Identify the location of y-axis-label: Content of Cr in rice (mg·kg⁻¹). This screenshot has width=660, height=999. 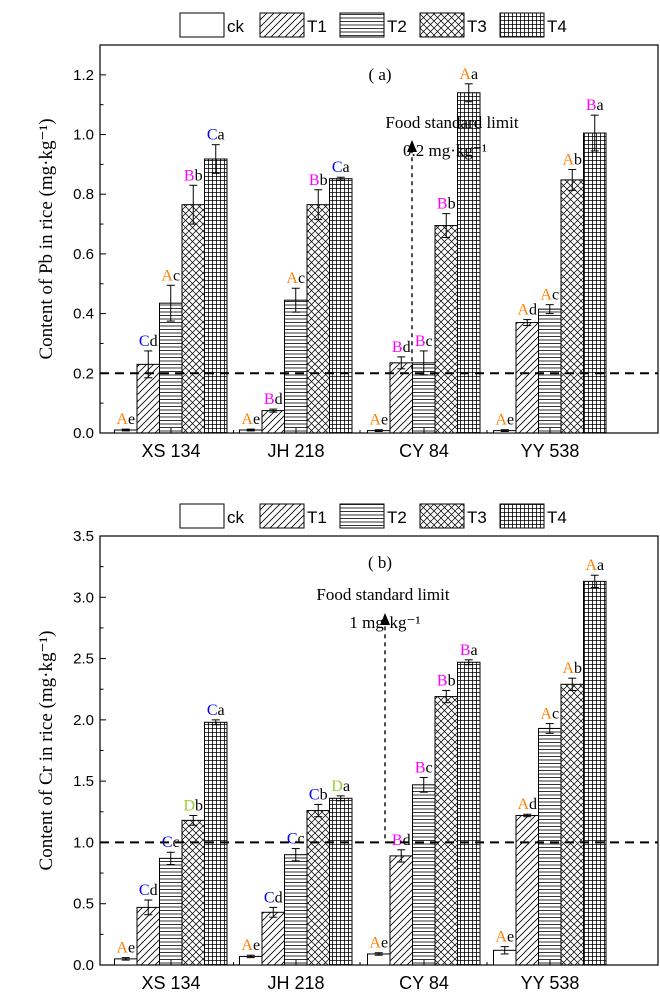
(46, 751).